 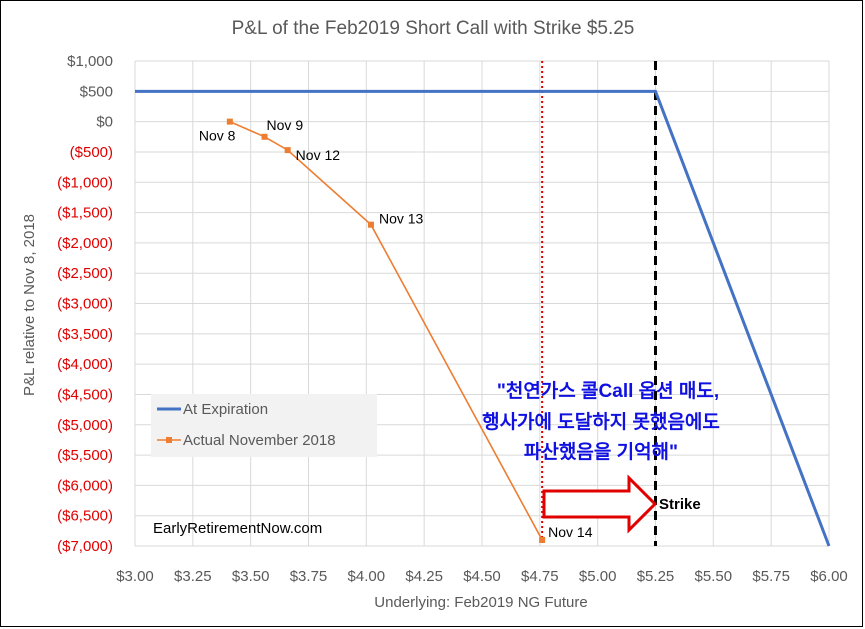 I want to click on y-tick-label: ($6,500), so click(x=85, y=516).